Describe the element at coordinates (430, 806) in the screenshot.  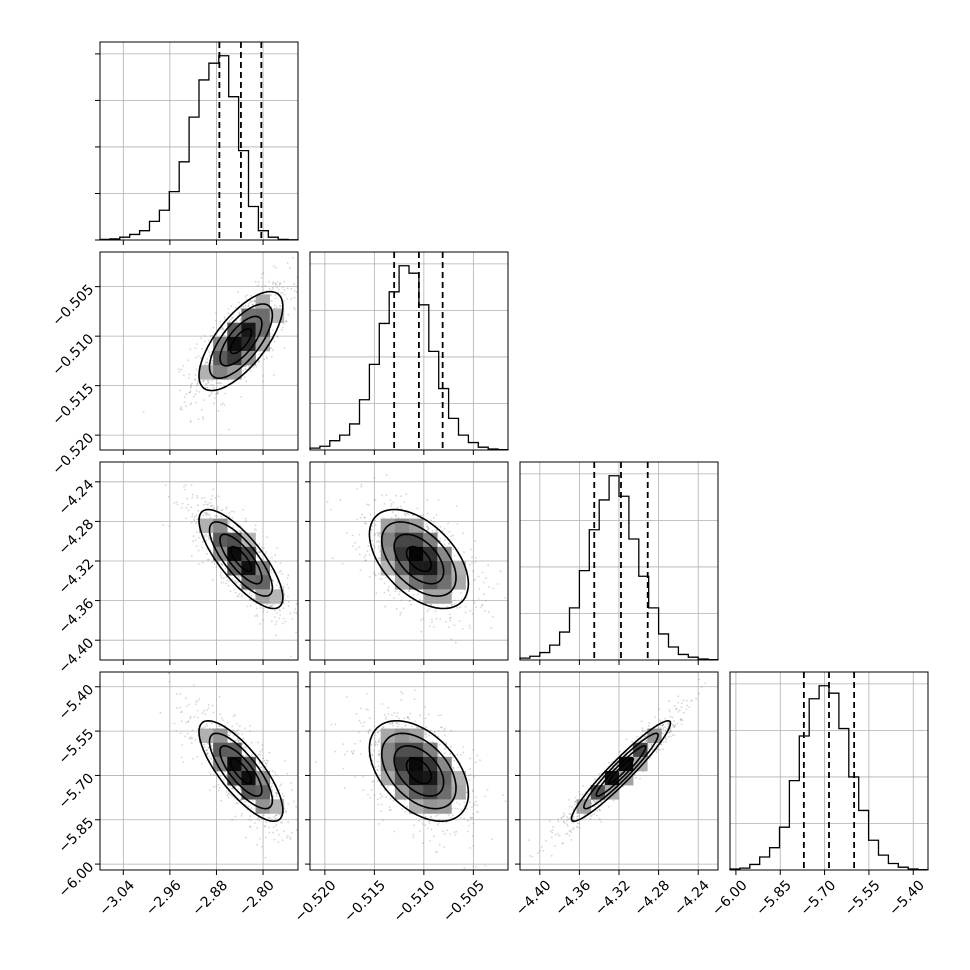
I see `panel-3-1-density-bin` at that location.